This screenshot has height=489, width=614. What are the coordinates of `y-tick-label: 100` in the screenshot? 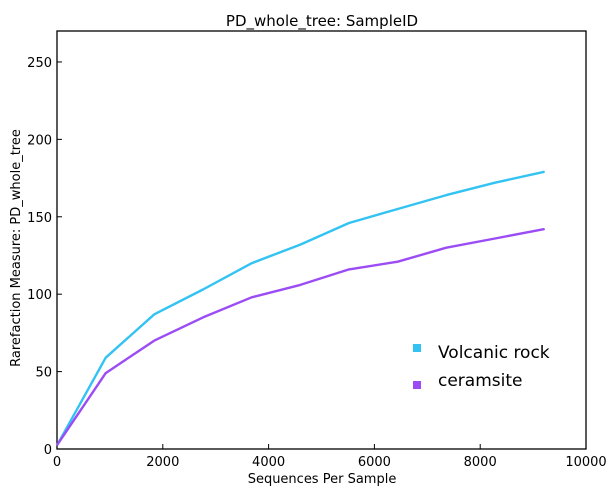 It's located at (39, 295).